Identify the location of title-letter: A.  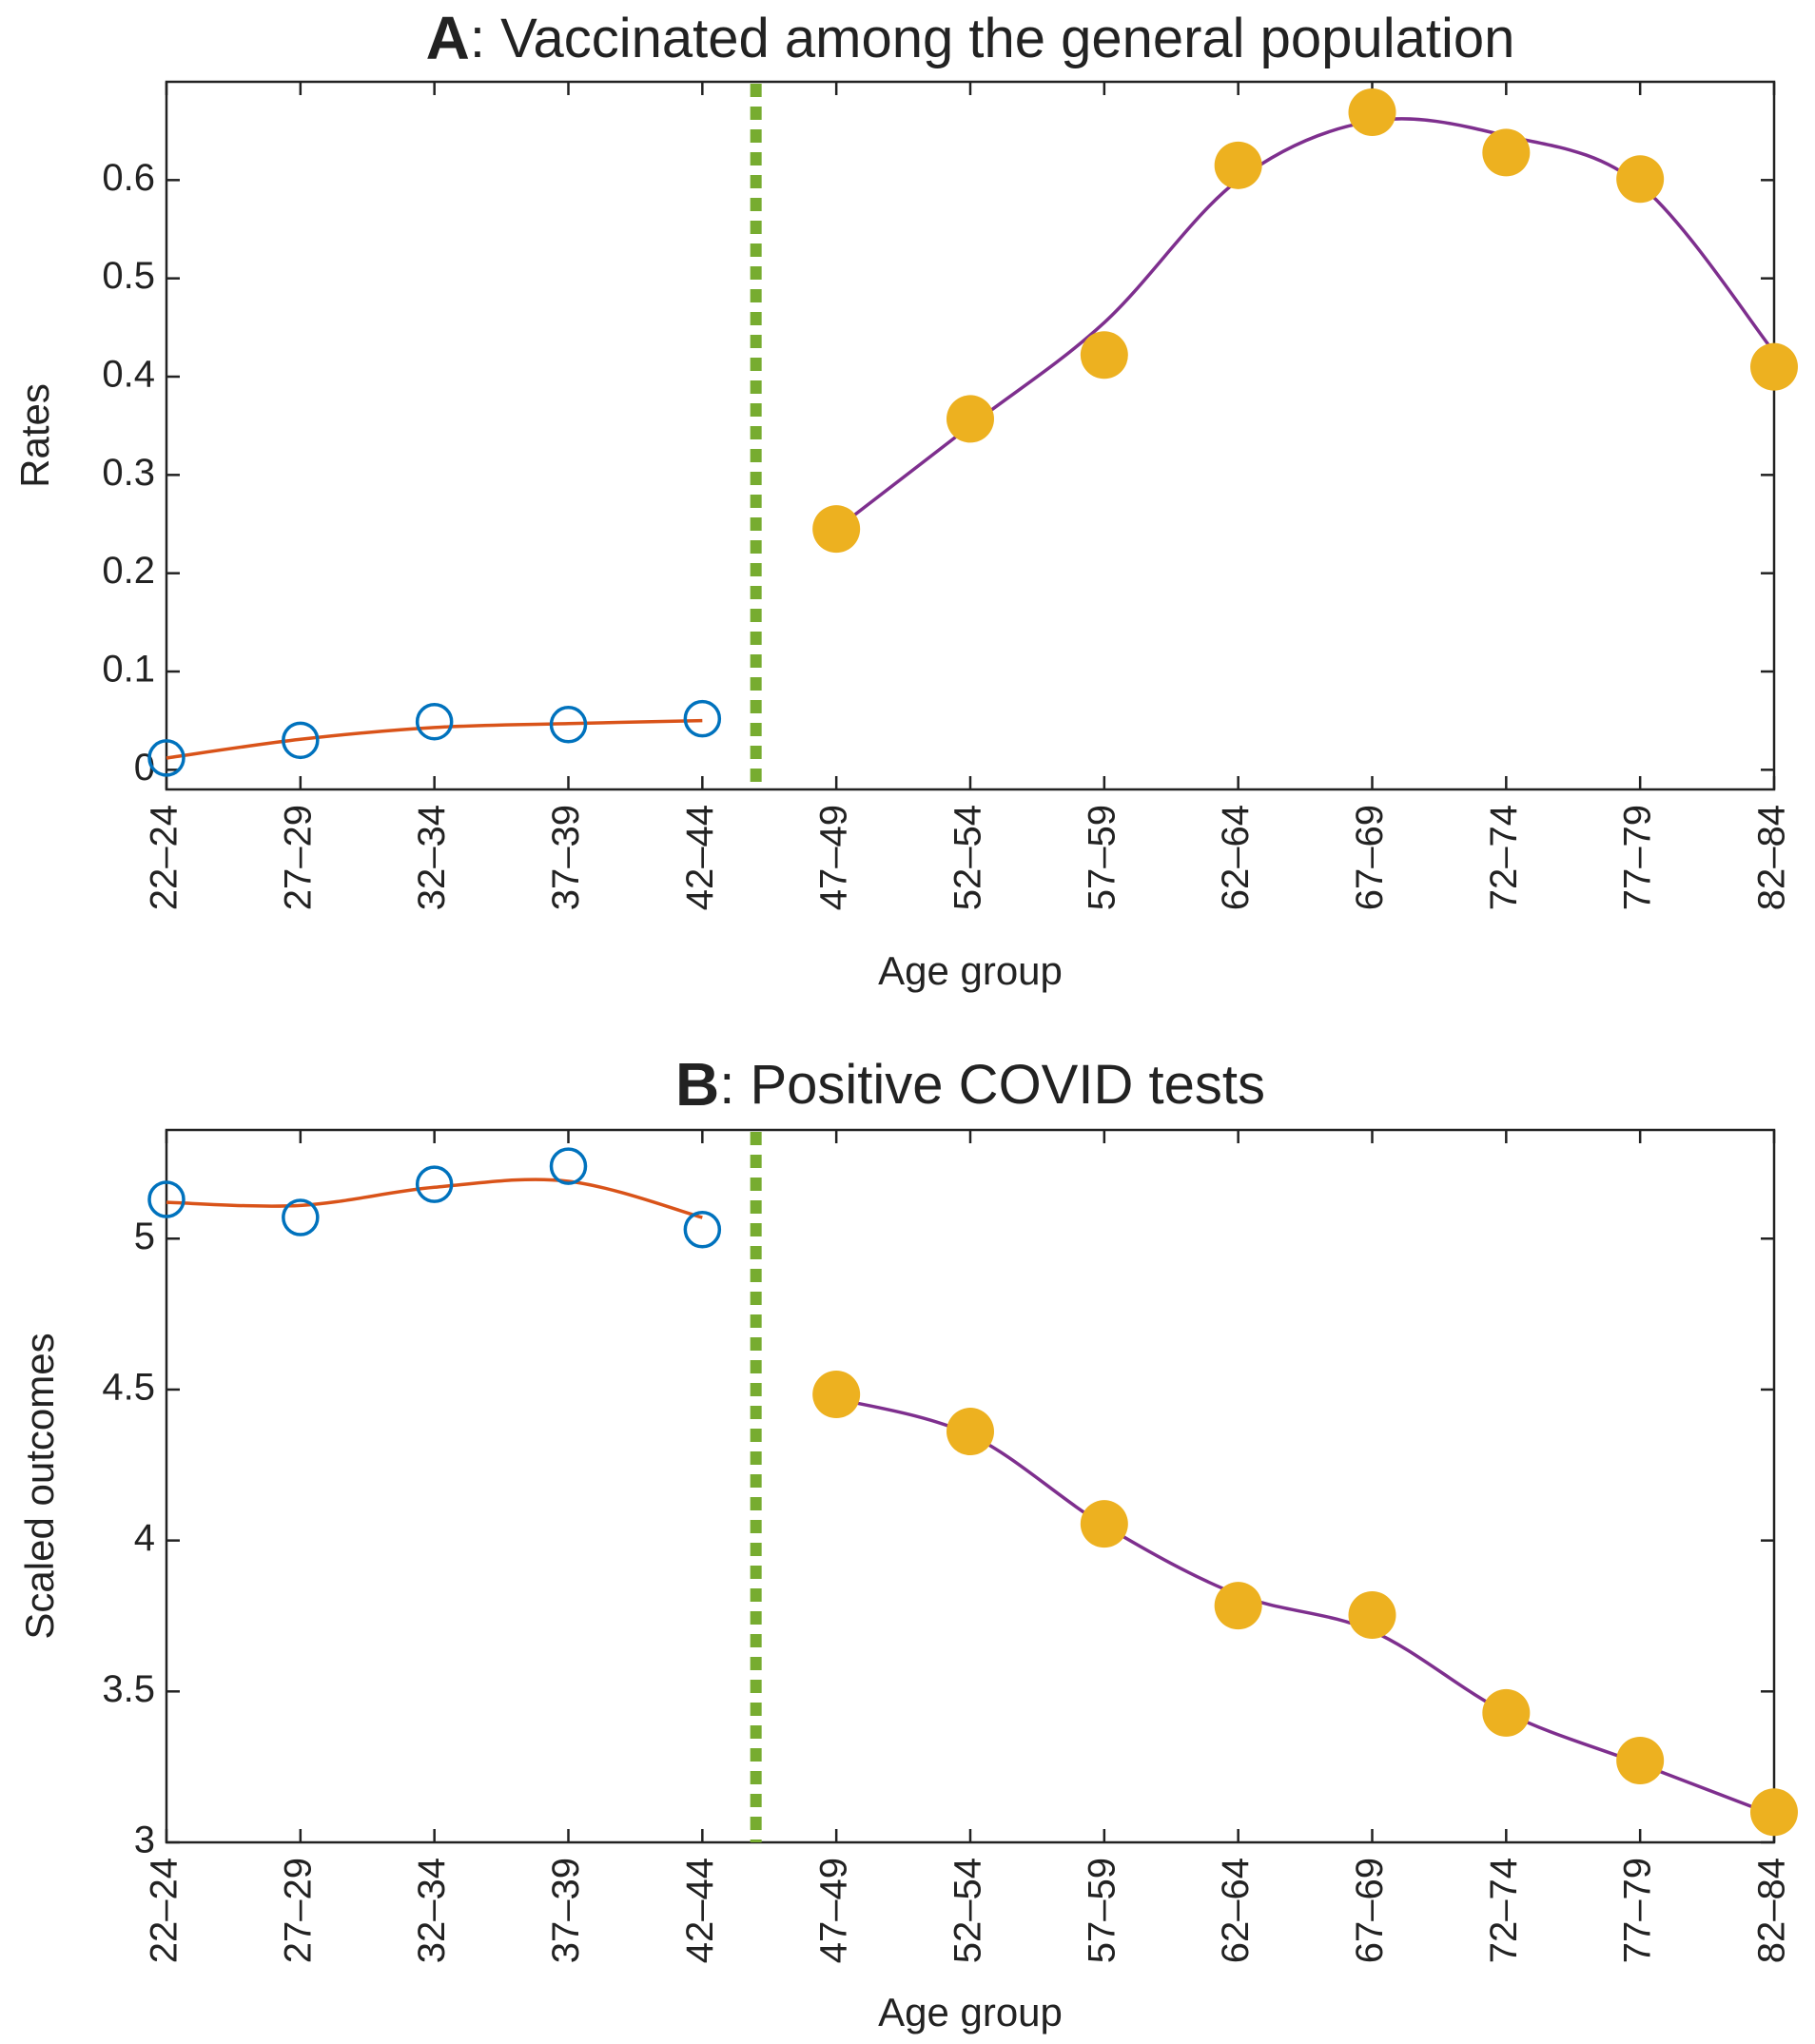
(448, 38).